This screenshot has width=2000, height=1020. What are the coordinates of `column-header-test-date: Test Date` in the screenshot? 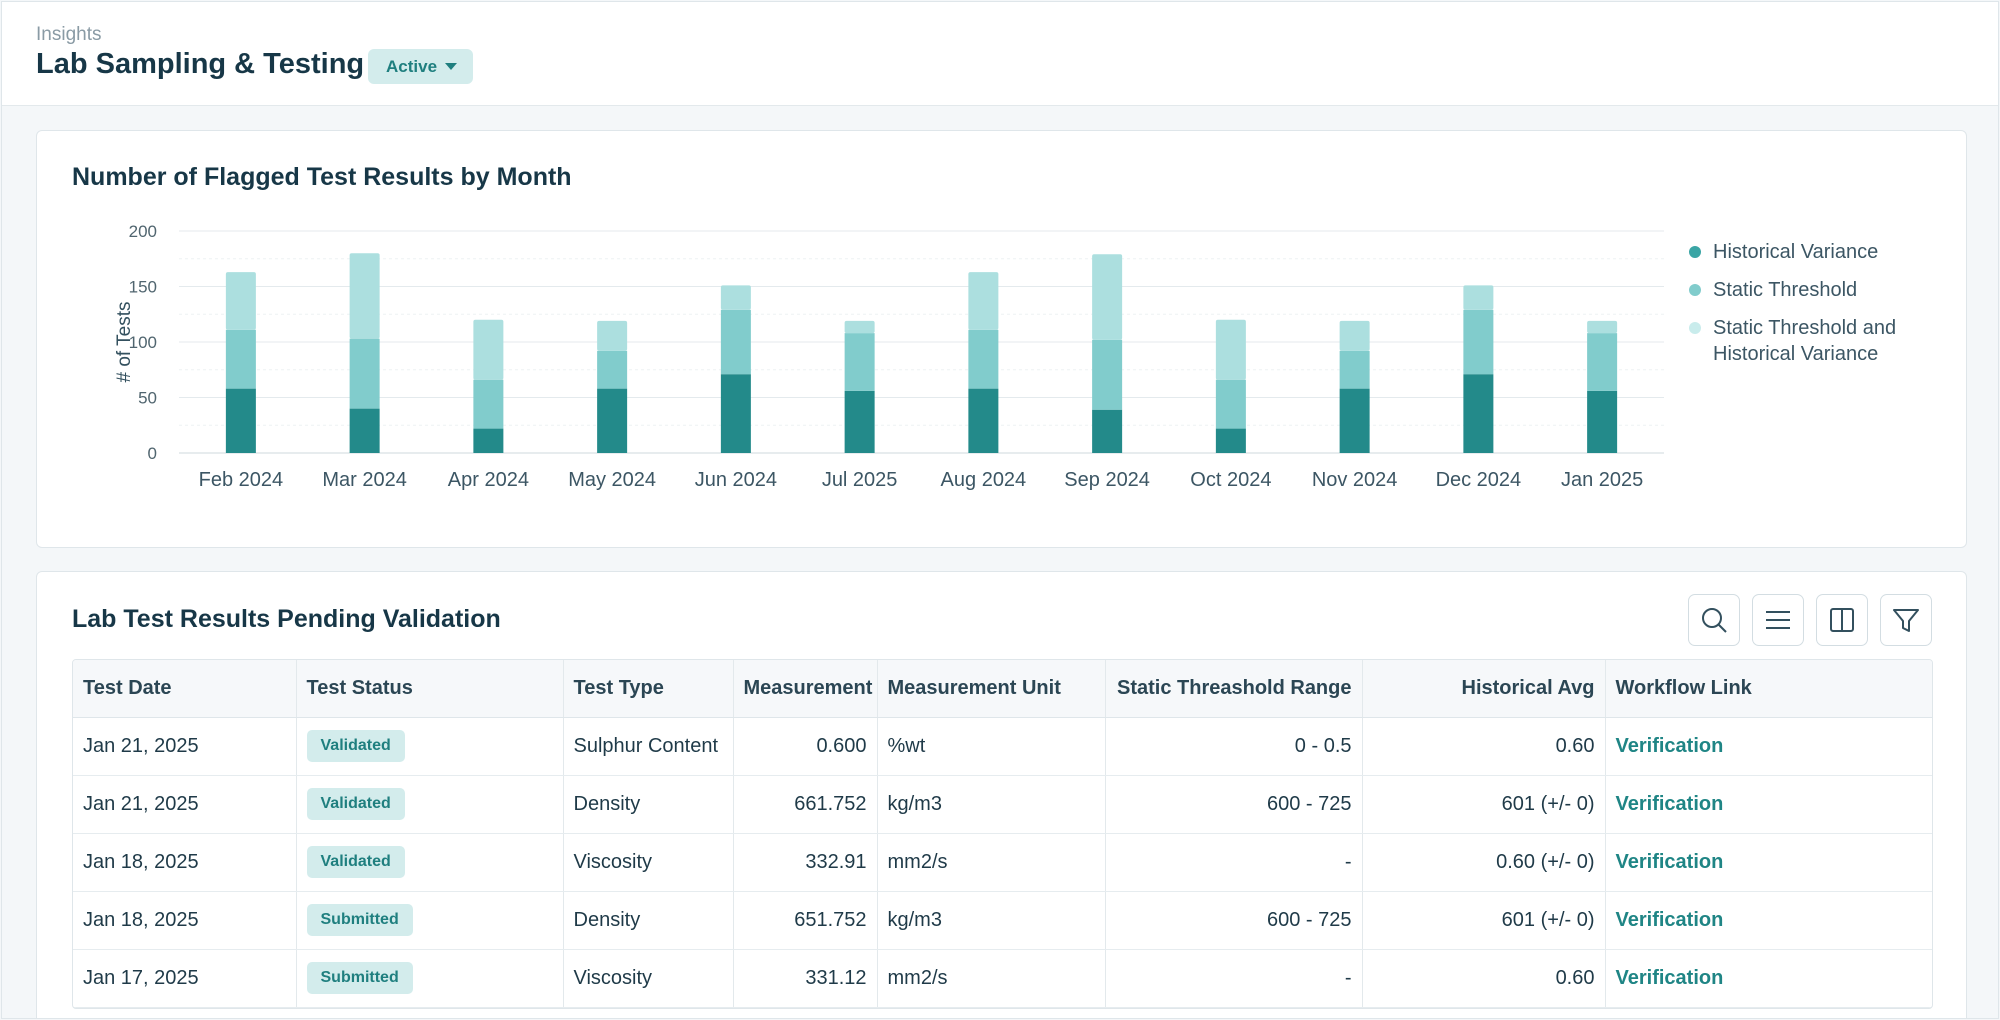 It's located at (185, 689).